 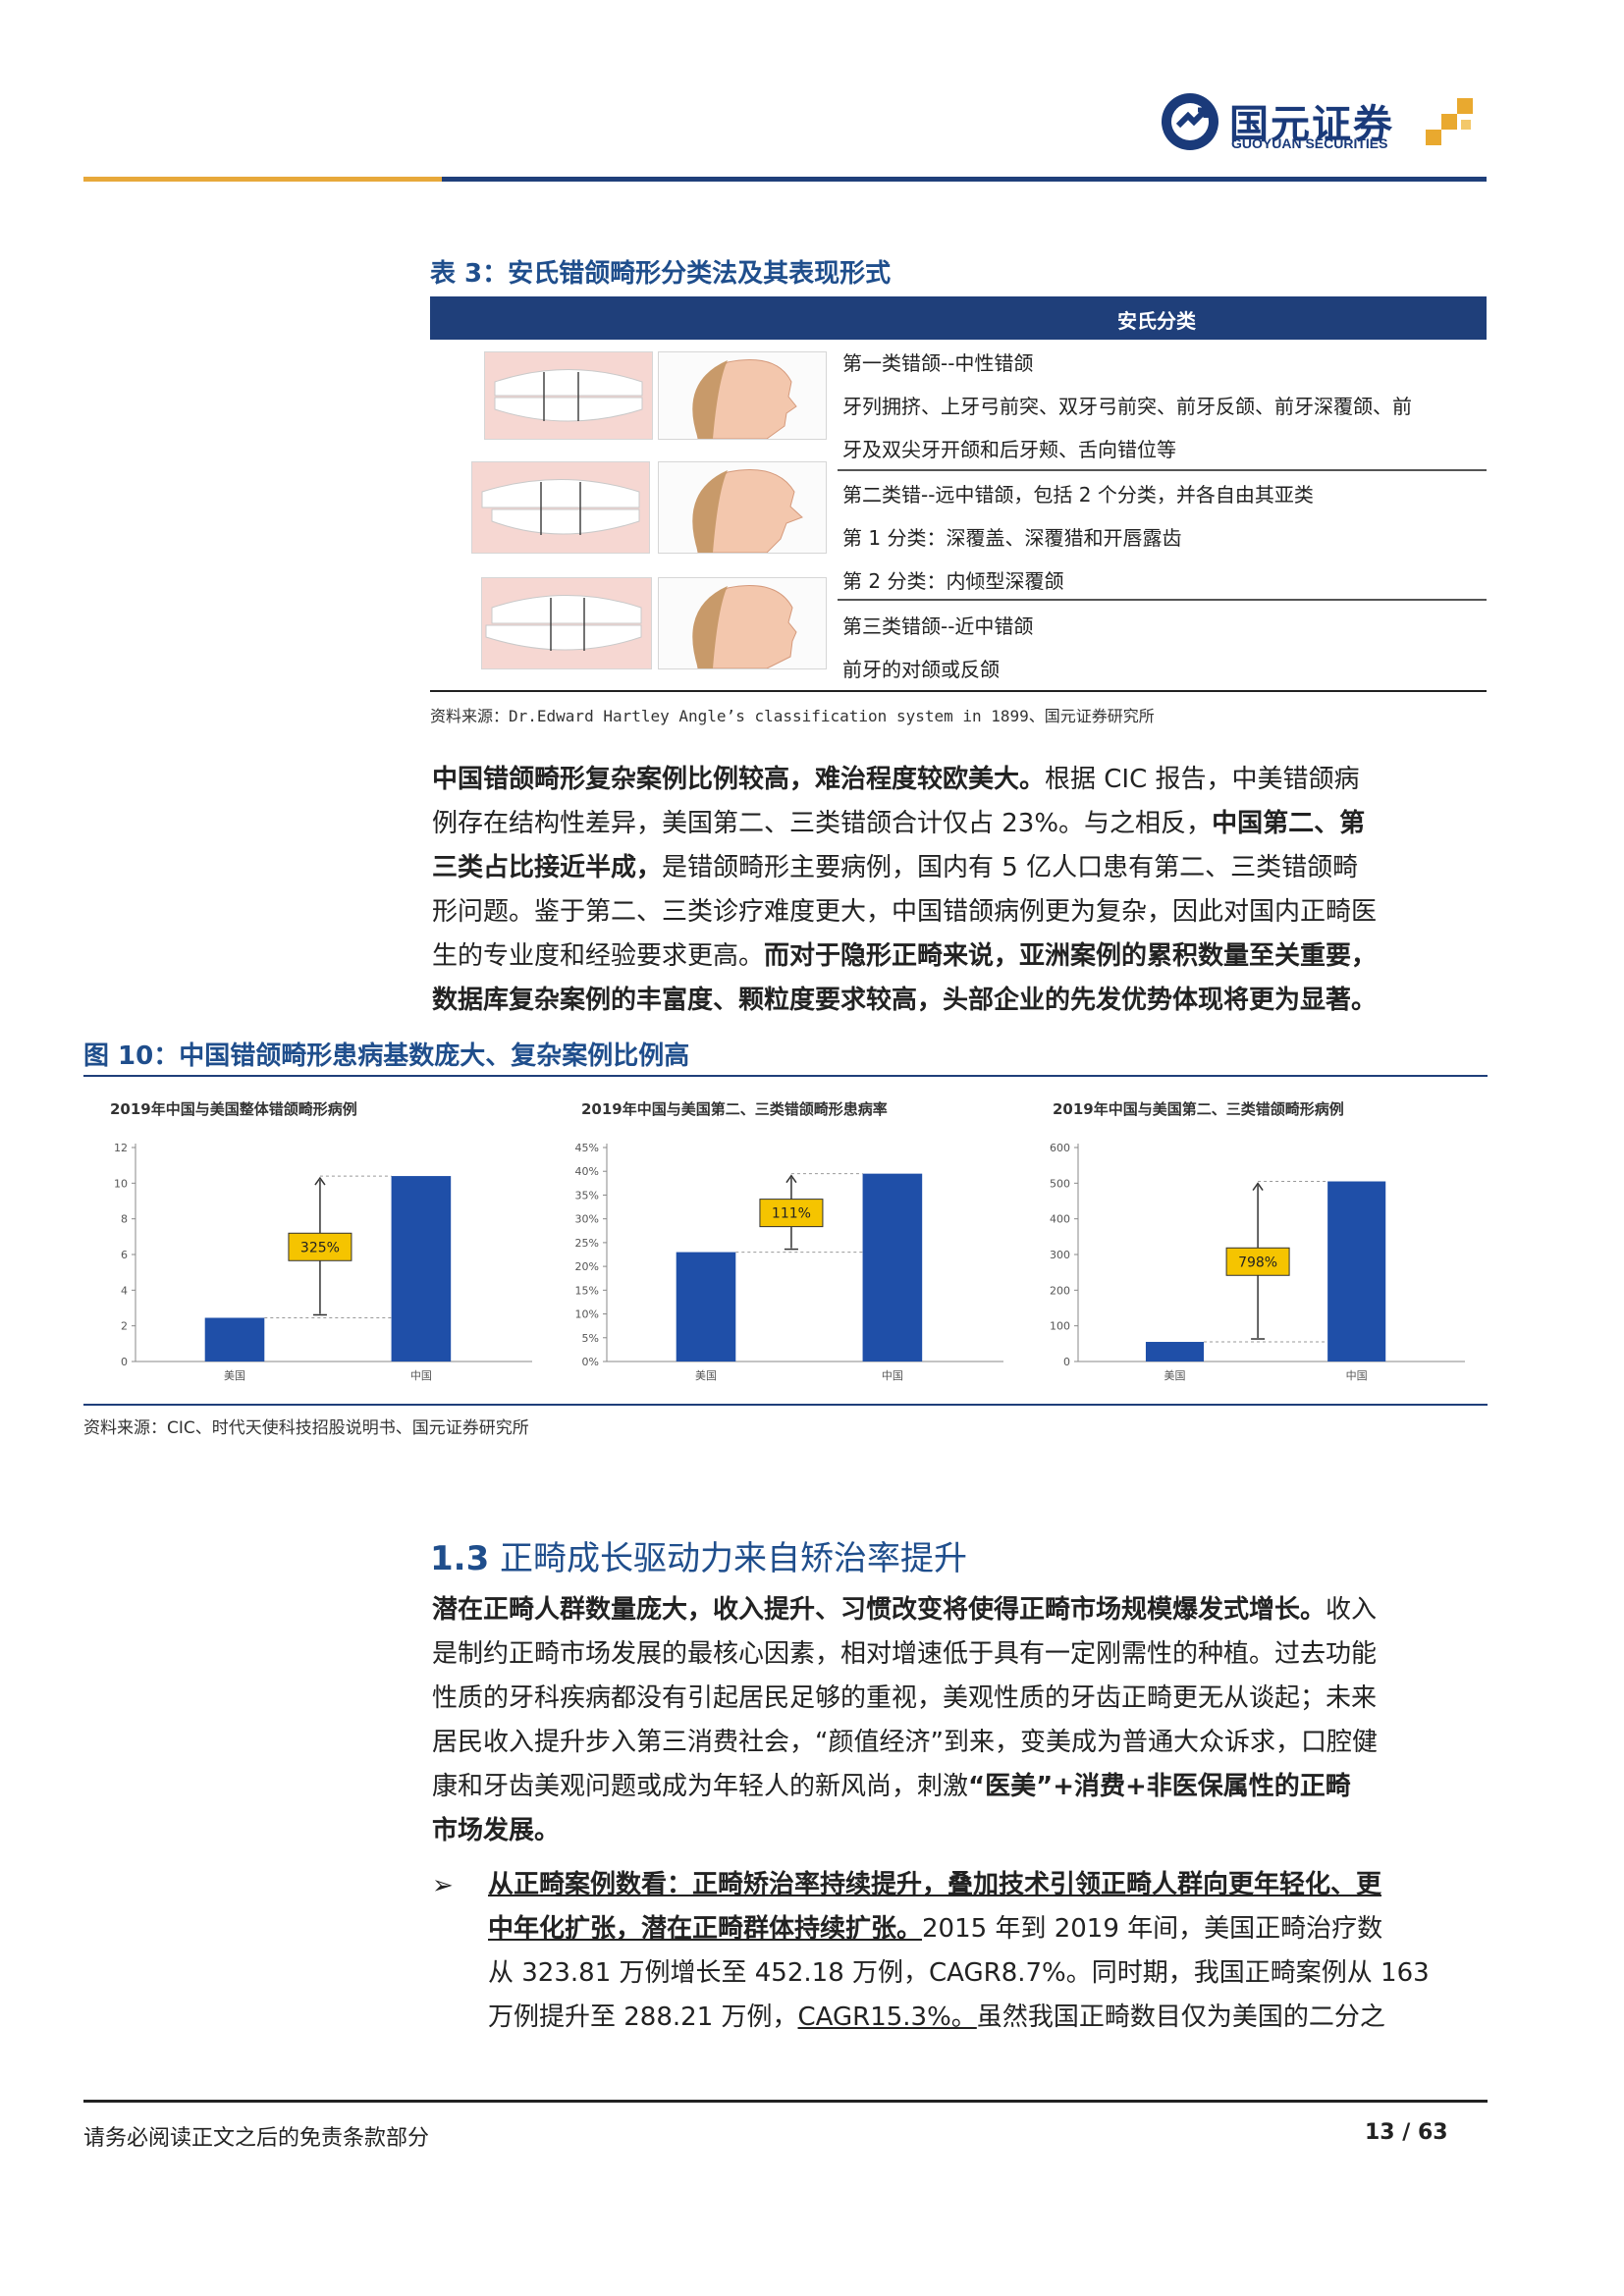 I want to click on y-tick-label: 15%, so click(x=587, y=1291).